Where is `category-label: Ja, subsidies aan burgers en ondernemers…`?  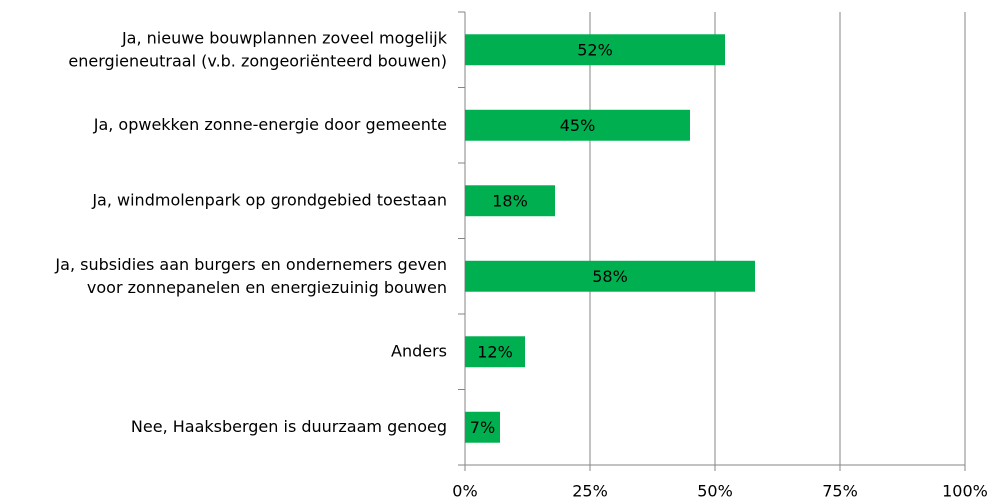 category-label: Ja, subsidies aan burgers en ondernemers… is located at coordinates (250, 275).